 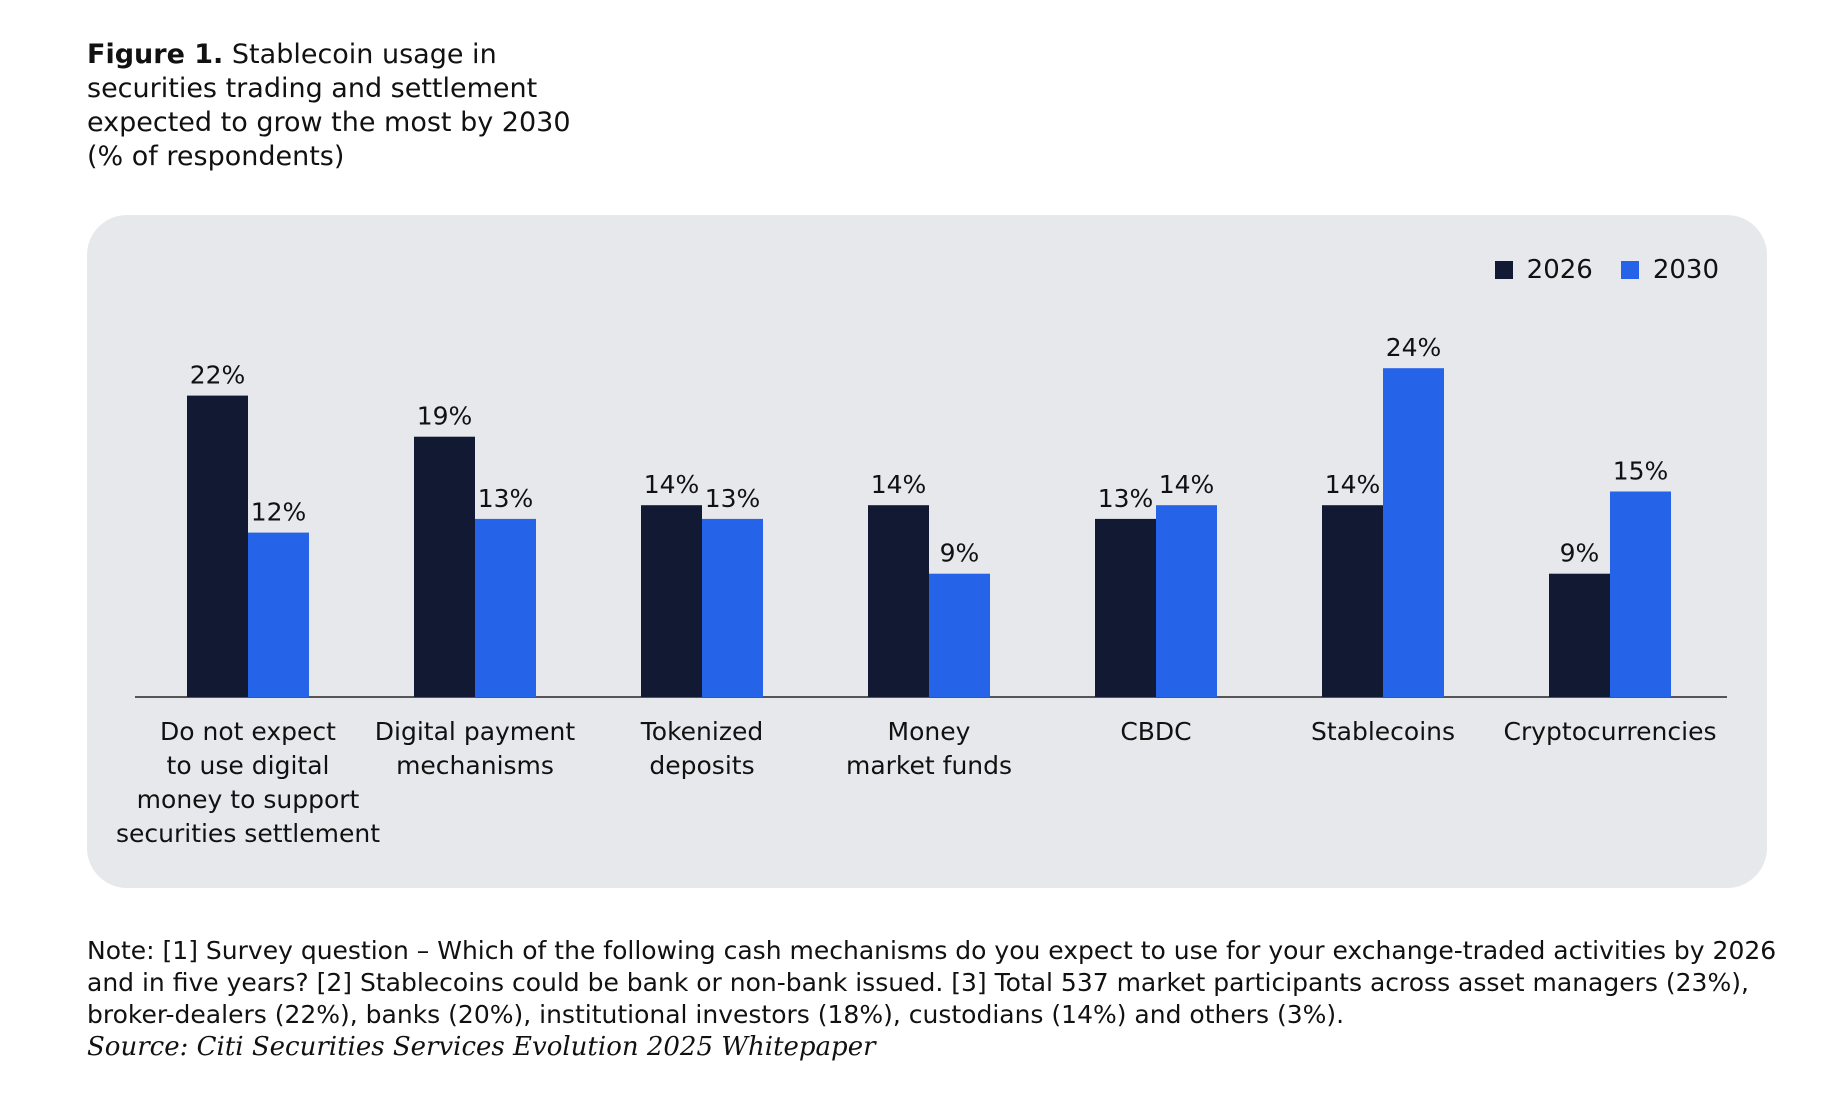 What do you see at coordinates (1353, 484) in the screenshot?
I see `data-label-2026-5: 14%` at bounding box center [1353, 484].